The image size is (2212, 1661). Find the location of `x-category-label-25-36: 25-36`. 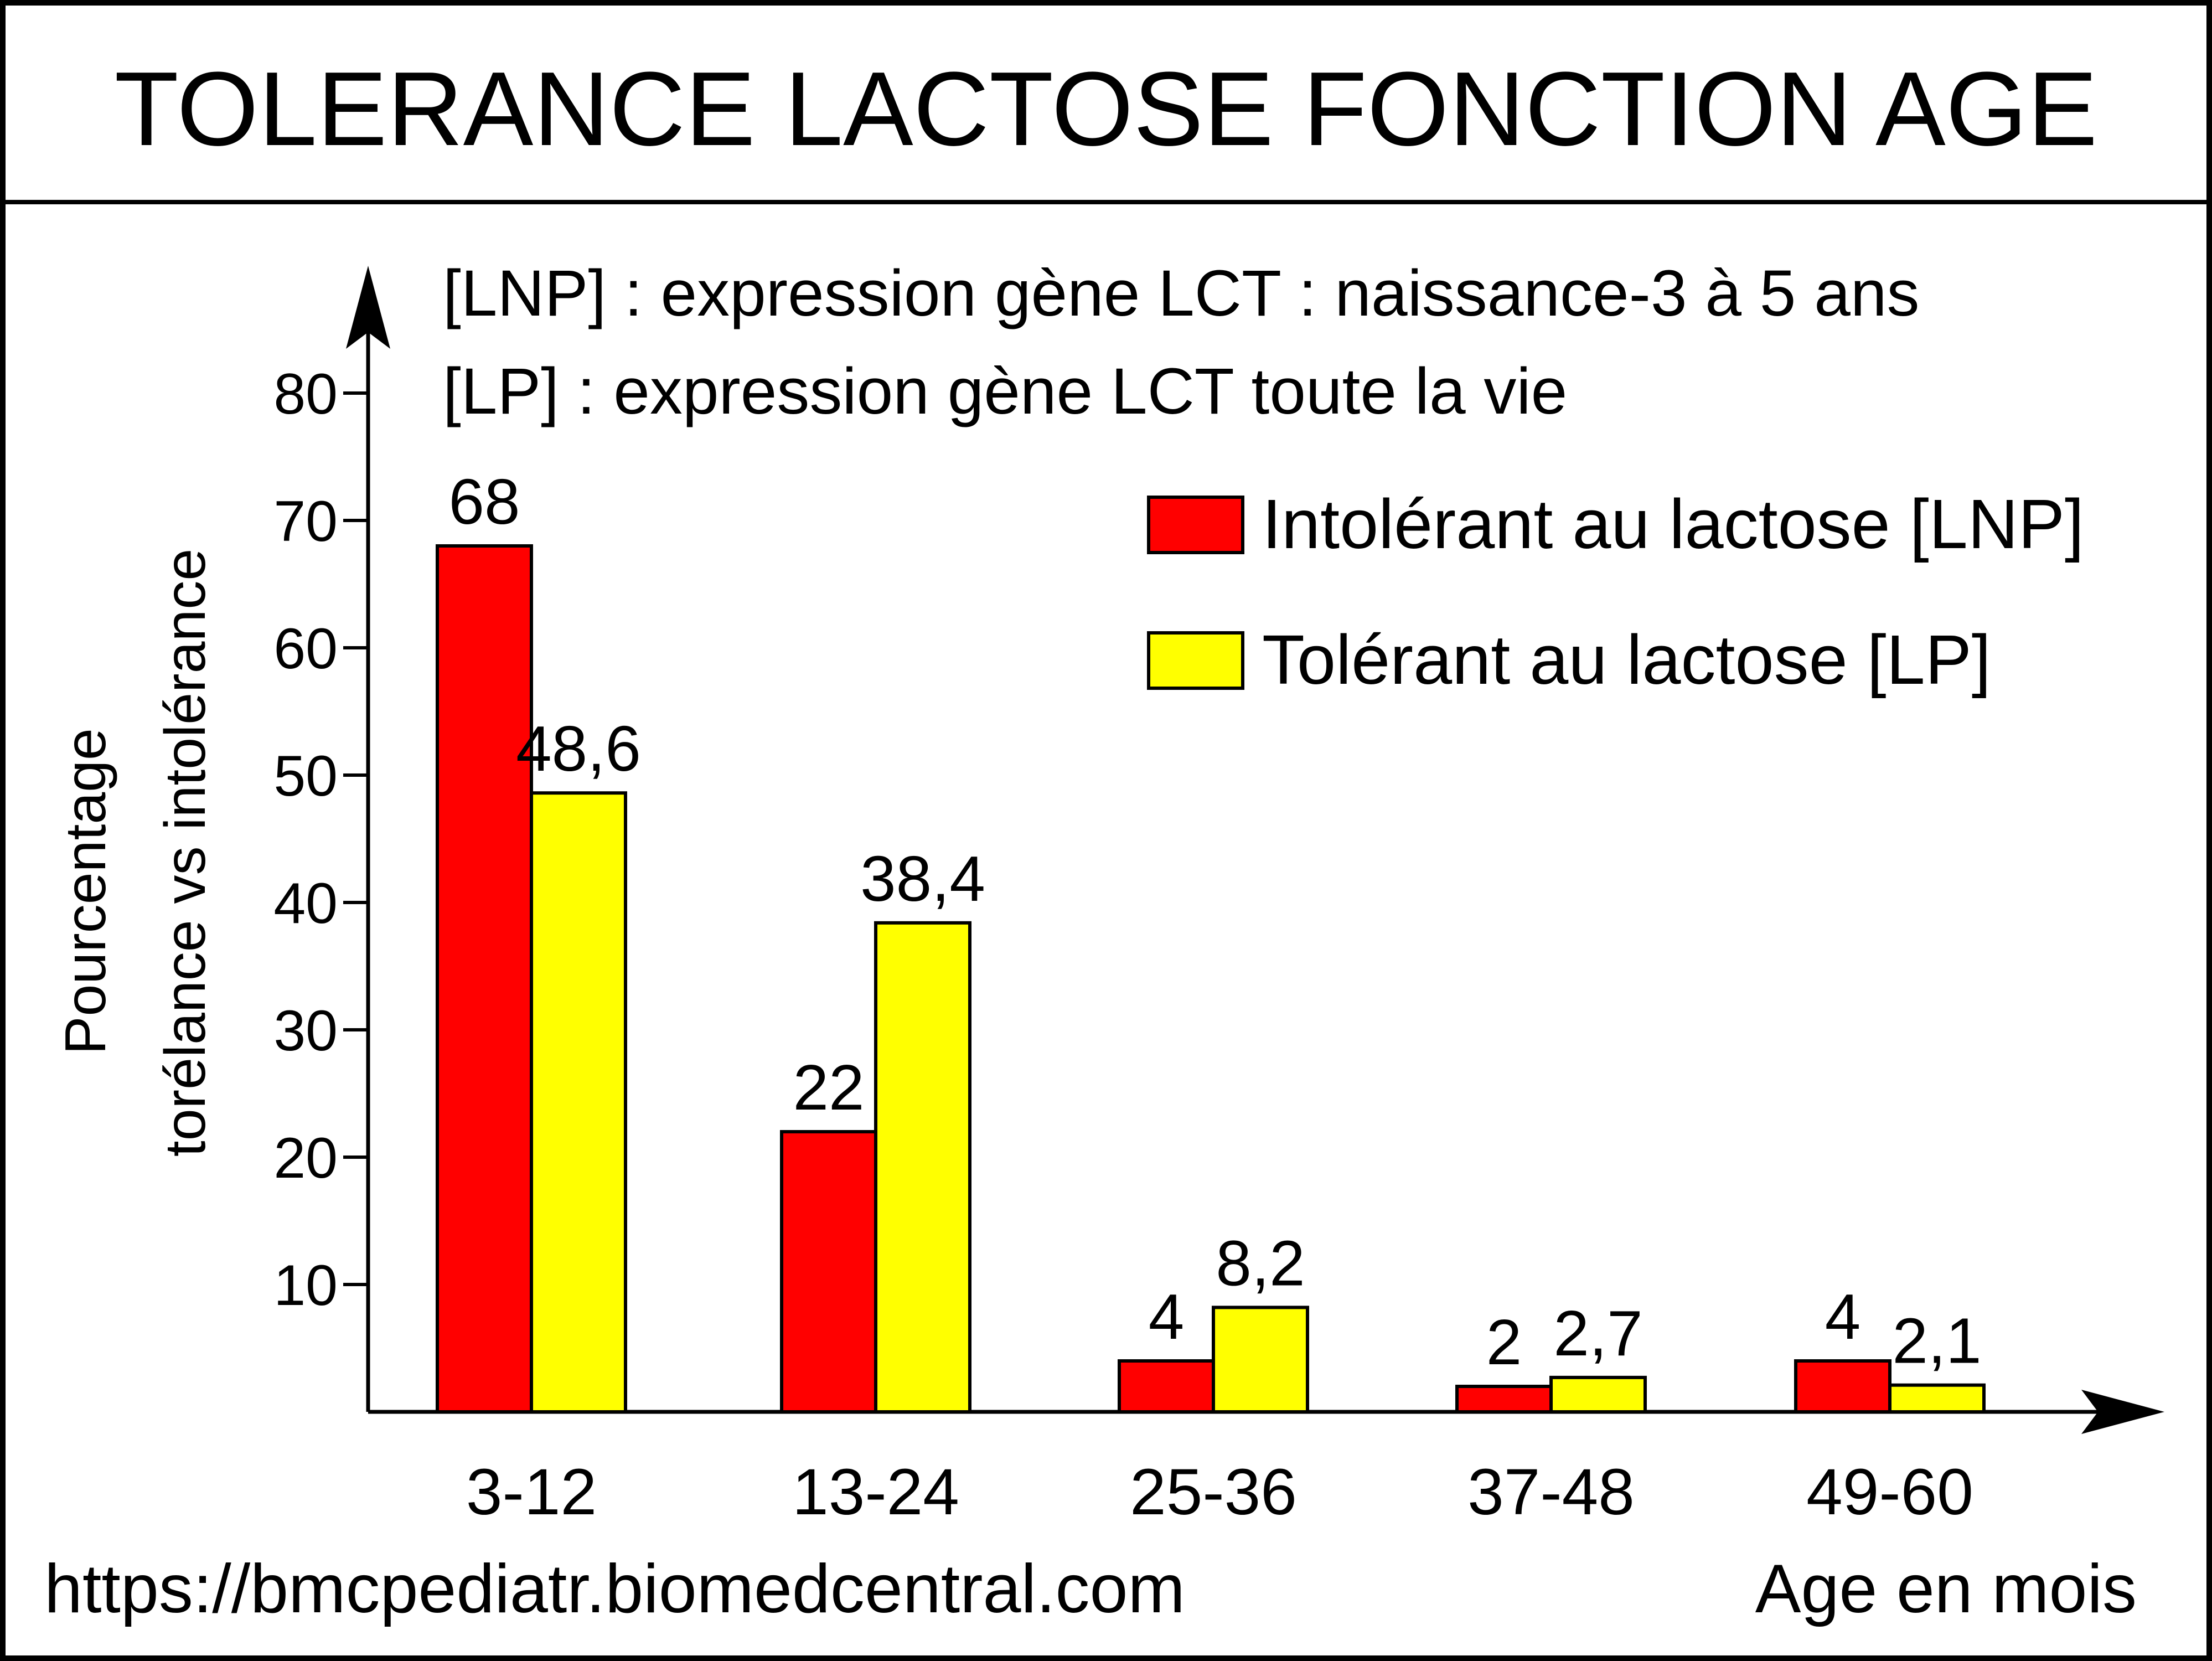

x-category-label-25-36: 25-36 is located at coordinates (1213, 1492).